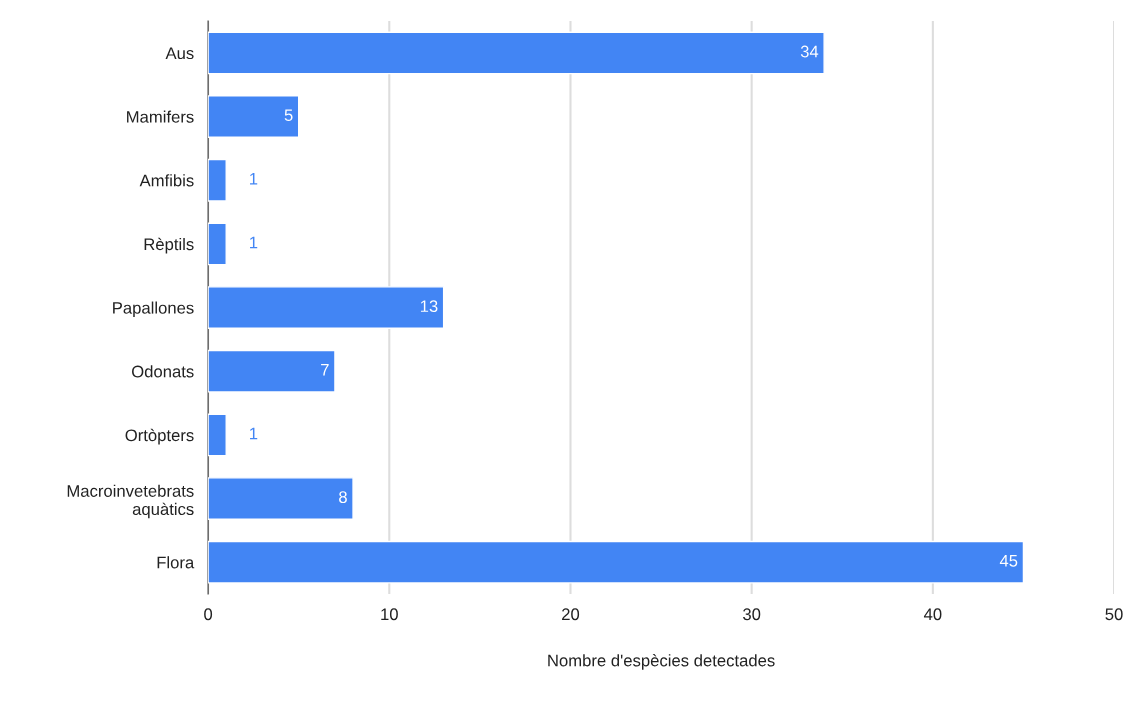 The width and height of the screenshot is (1131, 703). What do you see at coordinates (325, 370) in the screenshot?
I see `data-label: 7` at bounding box center [325, 370].